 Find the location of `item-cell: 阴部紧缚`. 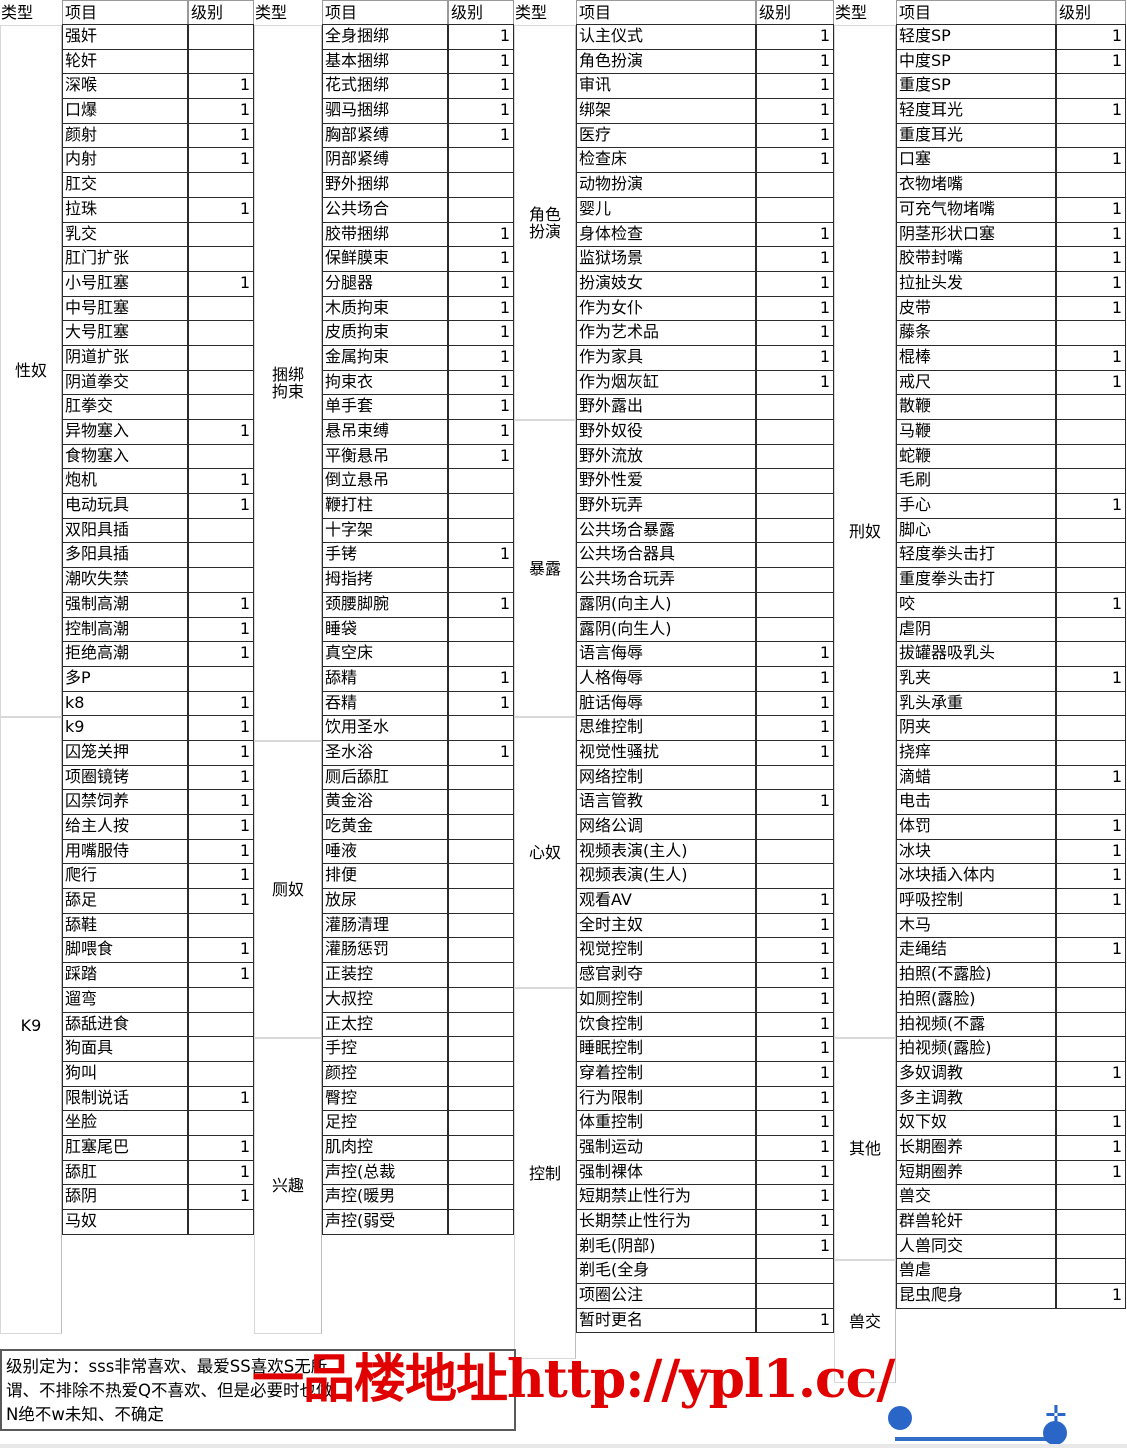

item-cell: 阴部紧缚 is located at coordinates (385, 160).